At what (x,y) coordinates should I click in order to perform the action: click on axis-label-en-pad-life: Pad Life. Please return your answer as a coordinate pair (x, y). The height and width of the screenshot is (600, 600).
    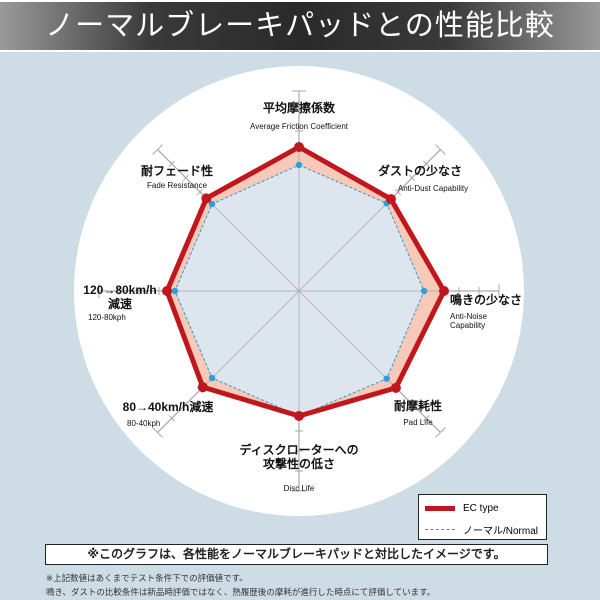
    Looking at the image, I should click on (418, 422).